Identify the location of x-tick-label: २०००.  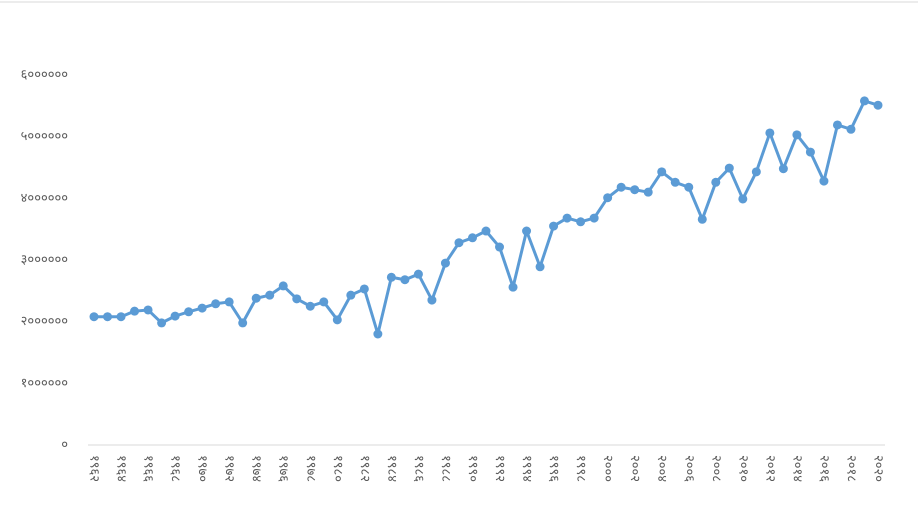
(607, 468).